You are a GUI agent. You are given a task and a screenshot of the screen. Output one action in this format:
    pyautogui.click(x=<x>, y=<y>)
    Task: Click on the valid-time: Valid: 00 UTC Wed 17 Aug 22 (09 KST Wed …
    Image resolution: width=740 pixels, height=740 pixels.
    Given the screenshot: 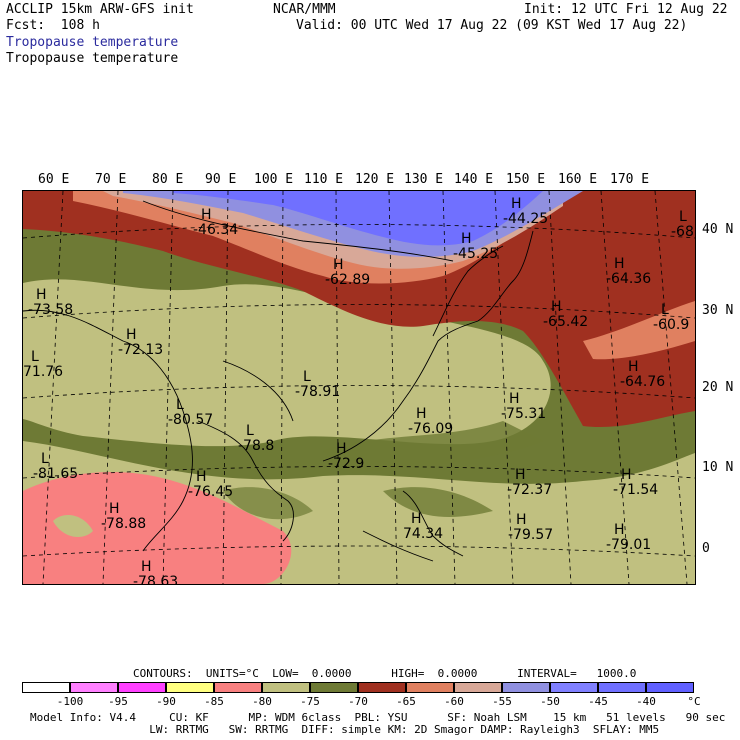 What is the action you would take?
    pyautogui.click(x=492, y=25)
    